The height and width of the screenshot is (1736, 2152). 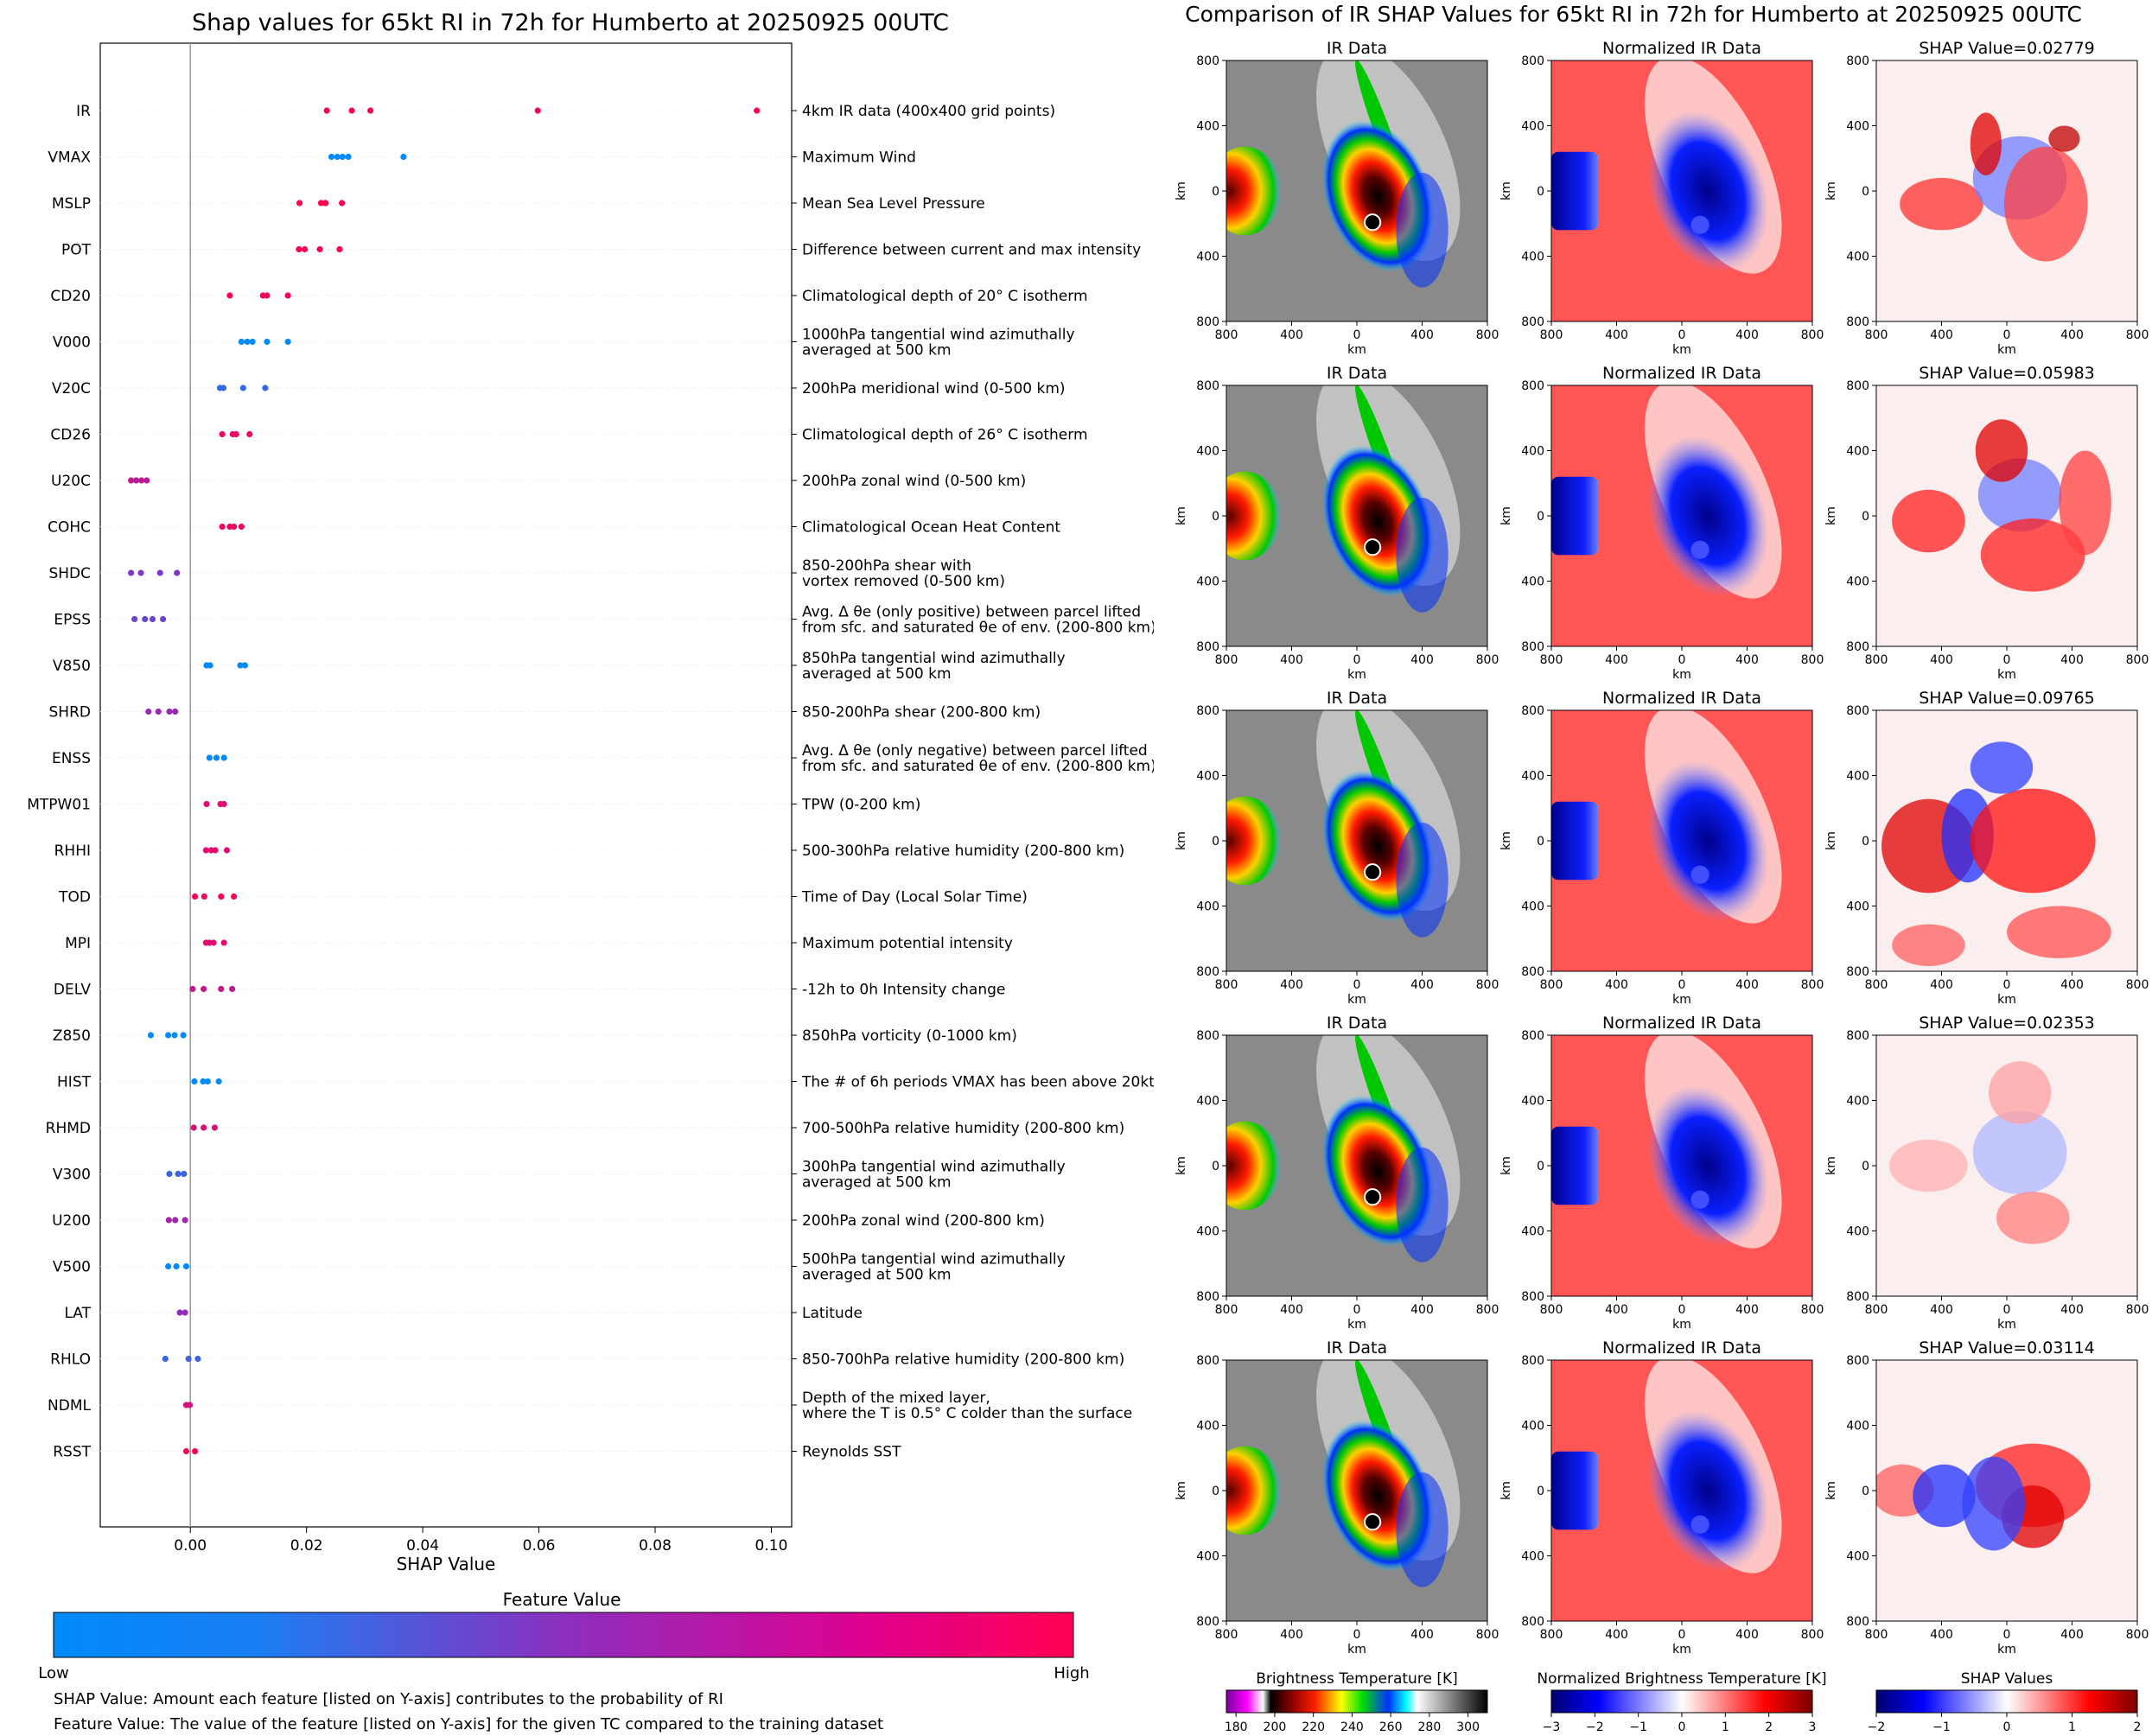 I want to click on colorbar-tick-label: −2, so click(x=1595, y=1727).